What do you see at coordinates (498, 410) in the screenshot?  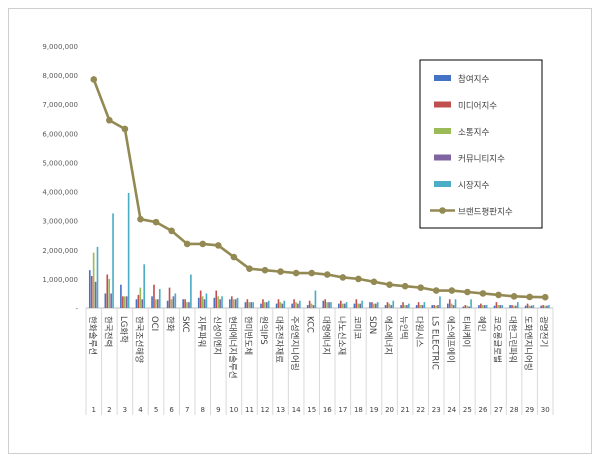 I see `rank-label: 27` at bounding box center [498, 410].